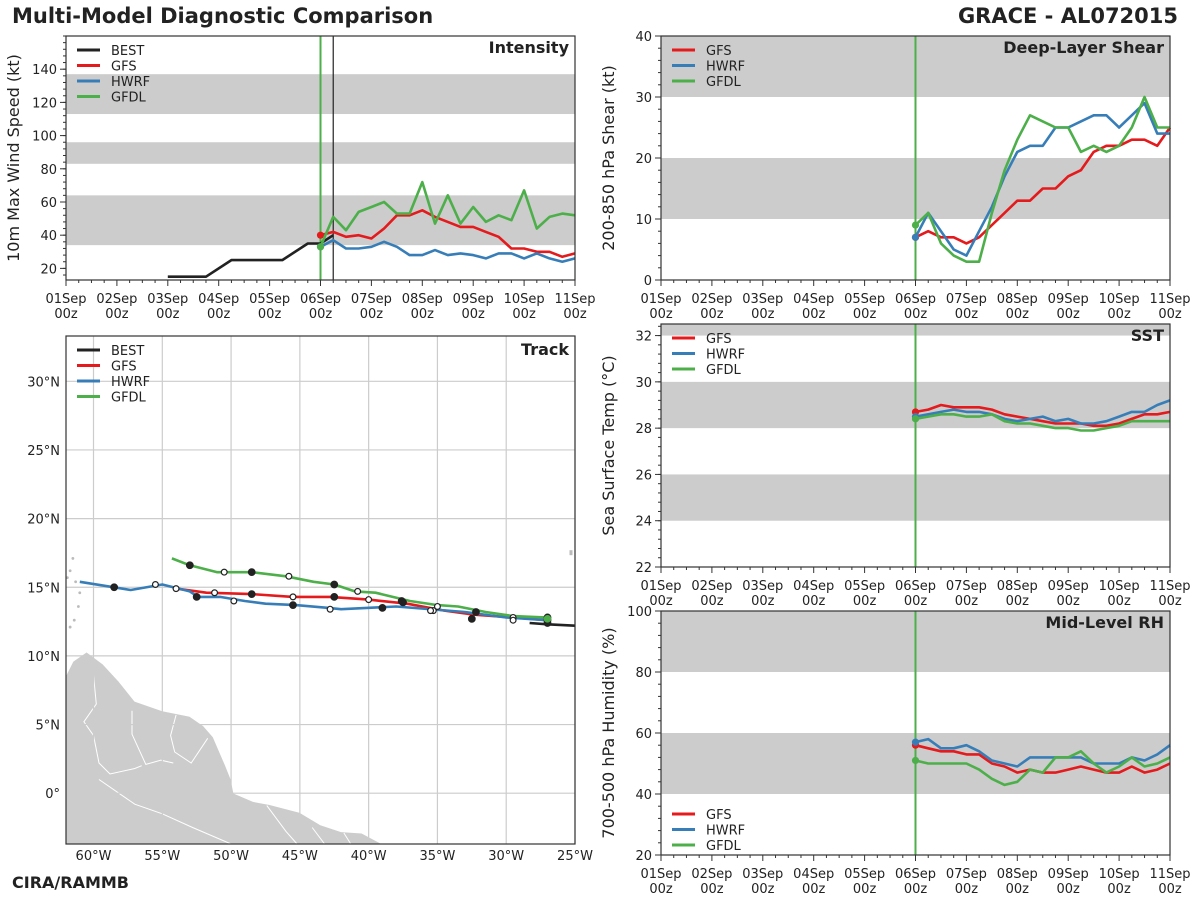  Describe the element at coordinates (369, 856) in the screenshot. I see `track-lon-tick-label: 40°W` at that location.